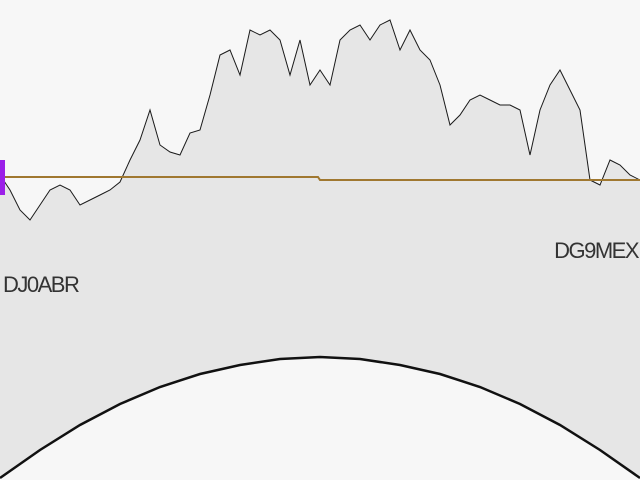  What do you see at coordinates (597, 250) in the screenshot?
I see `end-label: DG9MEX` at bounding box center [597, 250].